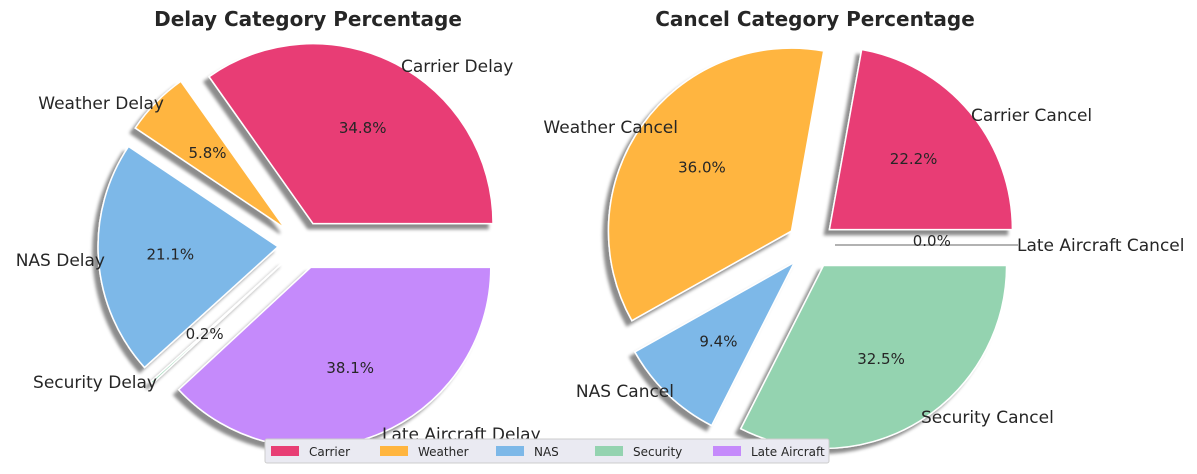  I want to click on legend-label-nas: NAS, so click(546, 452).